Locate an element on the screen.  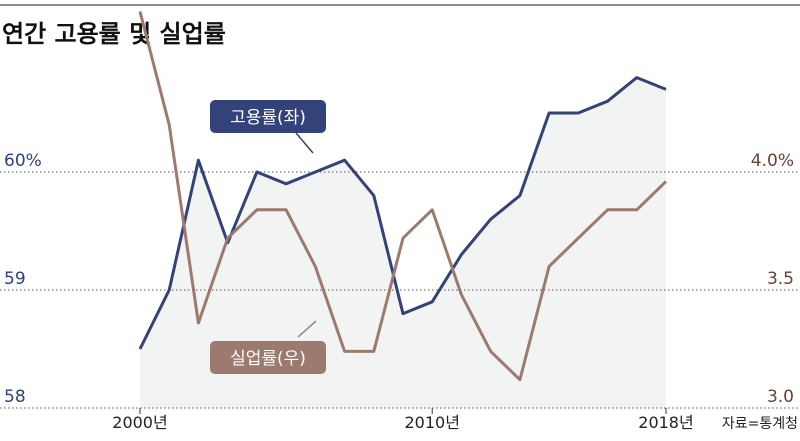
unemployment-legend: 실업률(우) is located at coordinates (268, 347).